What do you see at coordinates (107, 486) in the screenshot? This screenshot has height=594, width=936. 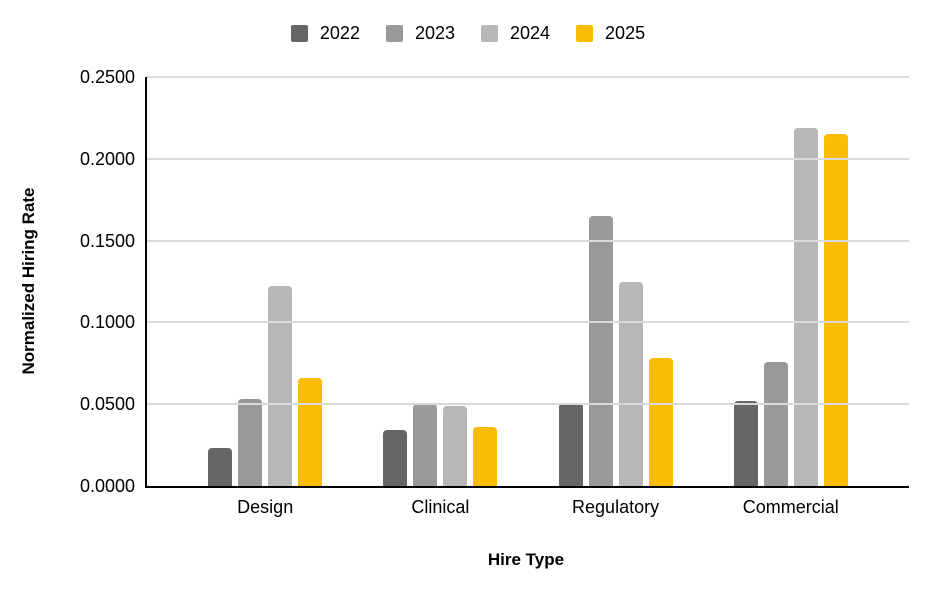 I see `y-tick-label: 0.0000` at bounding box center [107, 486].